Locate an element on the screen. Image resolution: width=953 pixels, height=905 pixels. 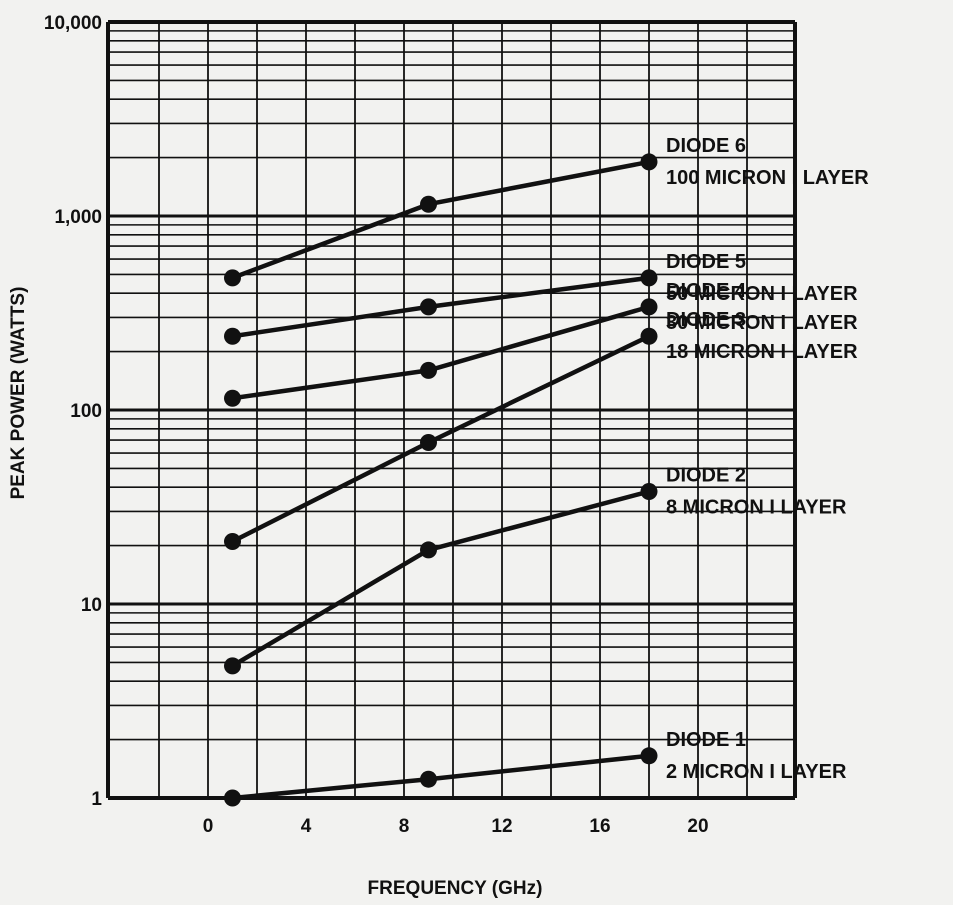
series-sublabel: 100 MICRON I LAYER is located at coordinates (767, 178).